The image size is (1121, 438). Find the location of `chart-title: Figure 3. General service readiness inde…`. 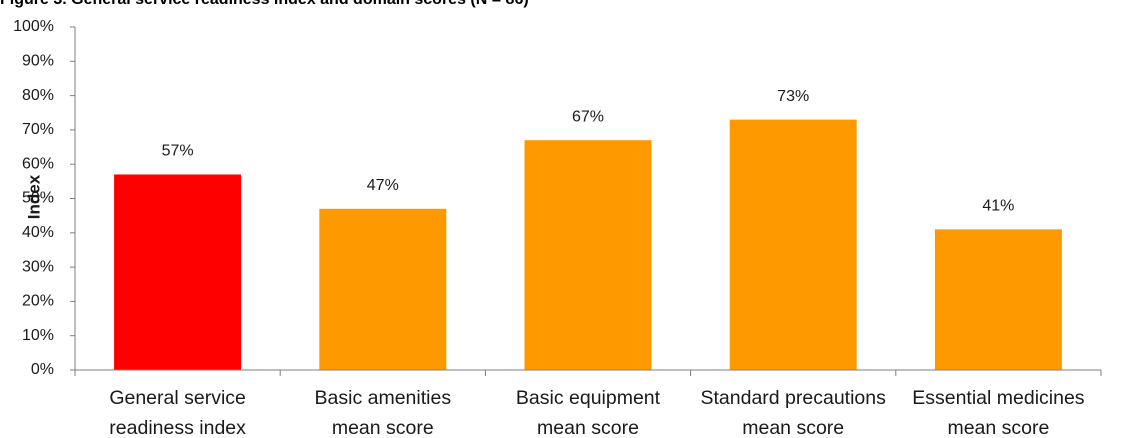

chart-title: Figure 3. General service readiness inde… is located at coordinates (264, 4).